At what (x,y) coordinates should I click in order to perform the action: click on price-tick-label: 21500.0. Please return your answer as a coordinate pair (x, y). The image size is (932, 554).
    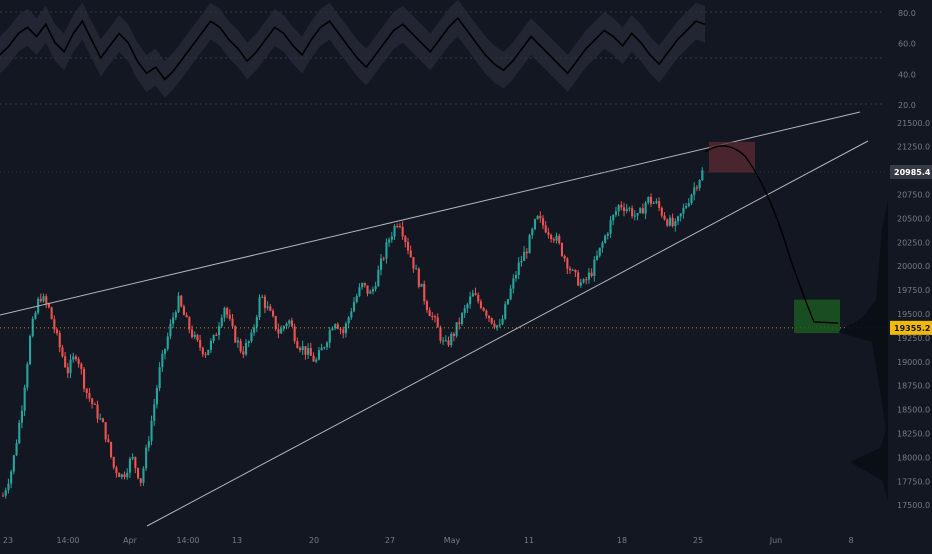
    Looking at the image, I should click on (913, 123).